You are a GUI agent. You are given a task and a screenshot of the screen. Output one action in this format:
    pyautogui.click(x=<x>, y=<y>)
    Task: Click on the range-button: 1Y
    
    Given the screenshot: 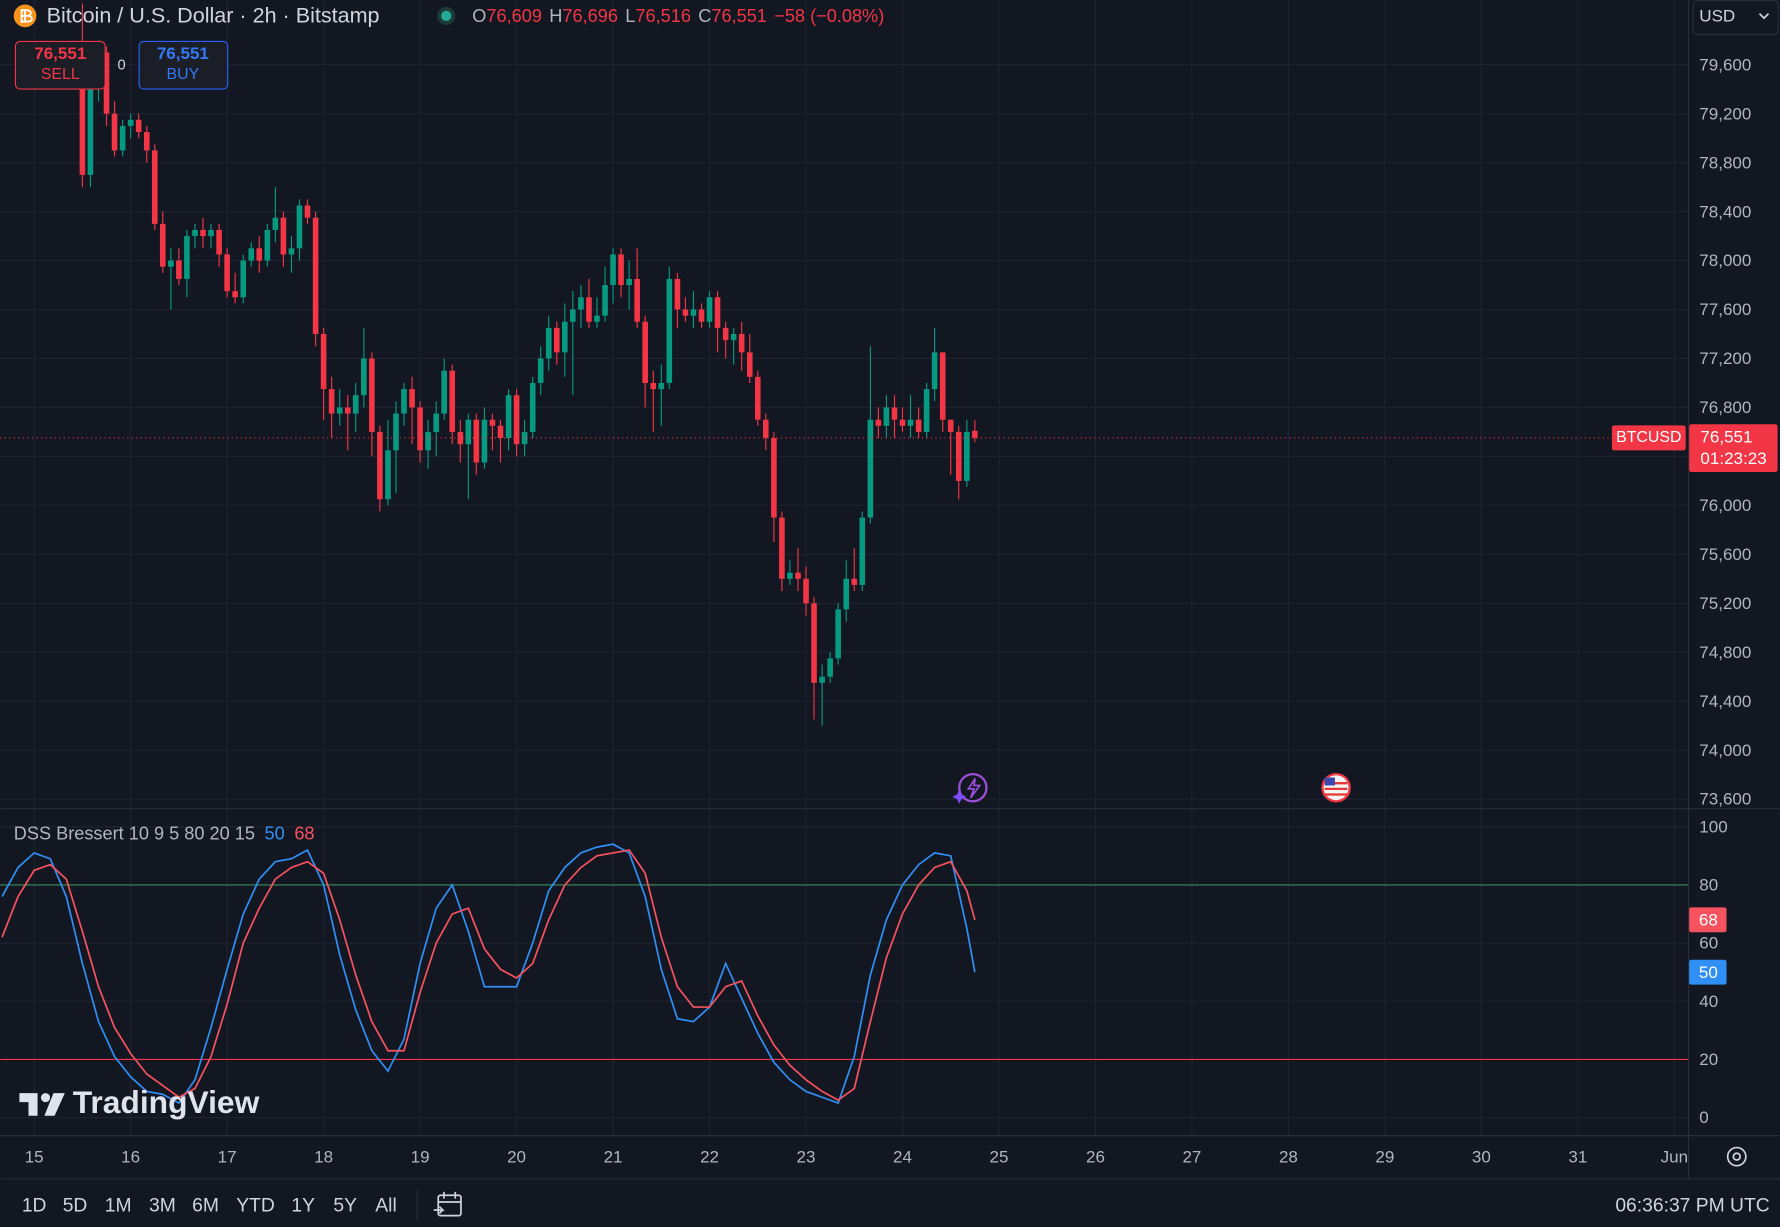 What is the action you would take?
    pyautogui.click(x=303, y=1206)
    